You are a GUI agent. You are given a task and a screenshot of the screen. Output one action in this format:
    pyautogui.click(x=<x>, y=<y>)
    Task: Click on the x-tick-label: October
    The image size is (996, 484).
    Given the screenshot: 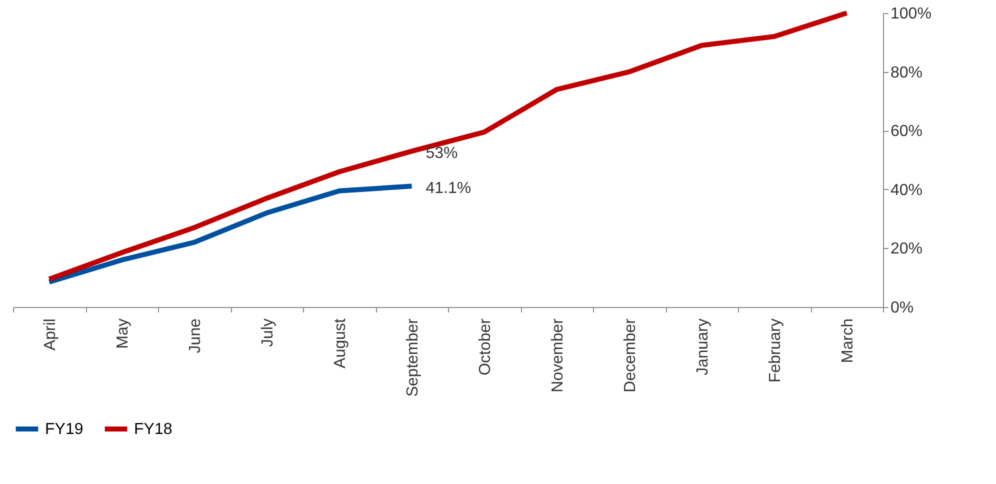 What is the action you would take?
    pyautogui.click(x=485, y=347)
    